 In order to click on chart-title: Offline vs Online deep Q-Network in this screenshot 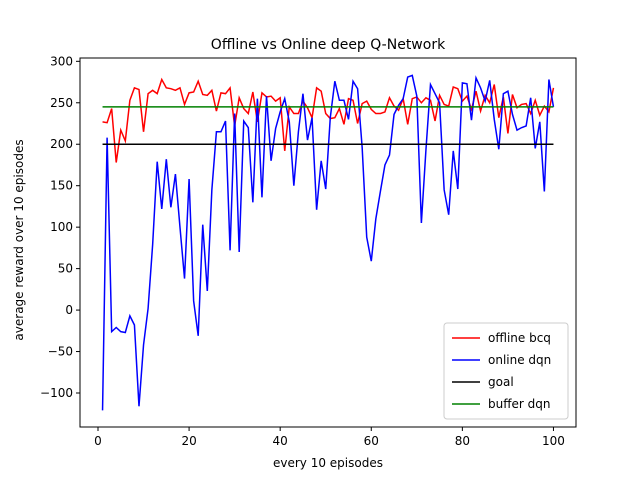, I will do `click(328, 45)`.